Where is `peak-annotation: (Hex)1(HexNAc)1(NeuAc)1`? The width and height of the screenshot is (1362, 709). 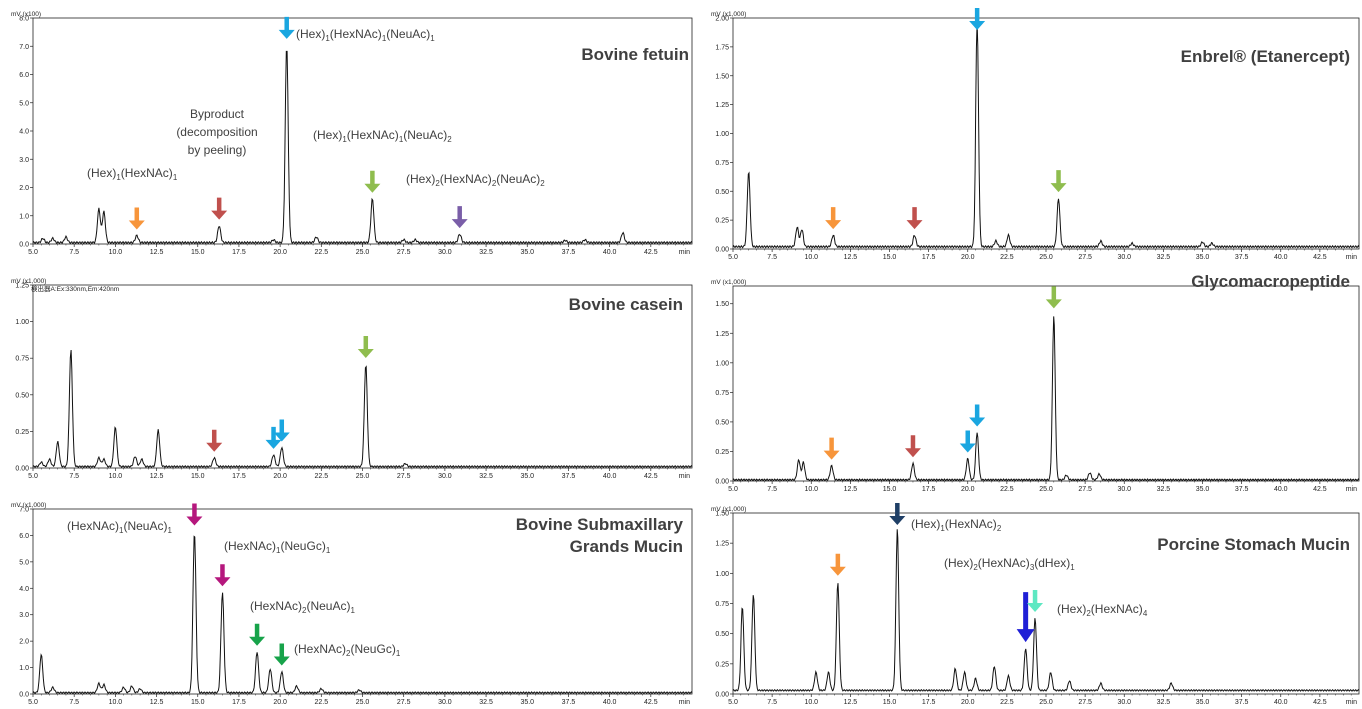
peak-annotation: (Hex)1(HexNAc)1(NeuAc)1 is located at coordinates (365, 35).